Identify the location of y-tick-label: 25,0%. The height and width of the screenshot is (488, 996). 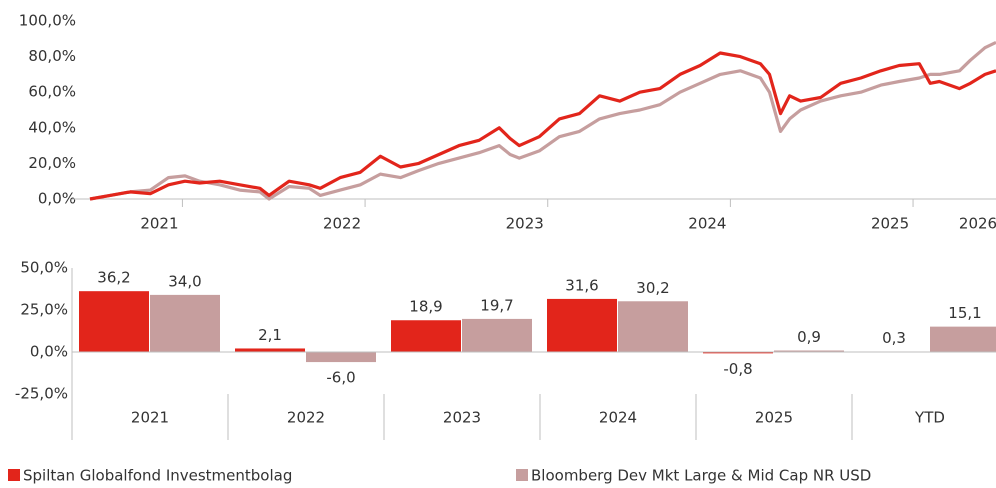
(44, 310).